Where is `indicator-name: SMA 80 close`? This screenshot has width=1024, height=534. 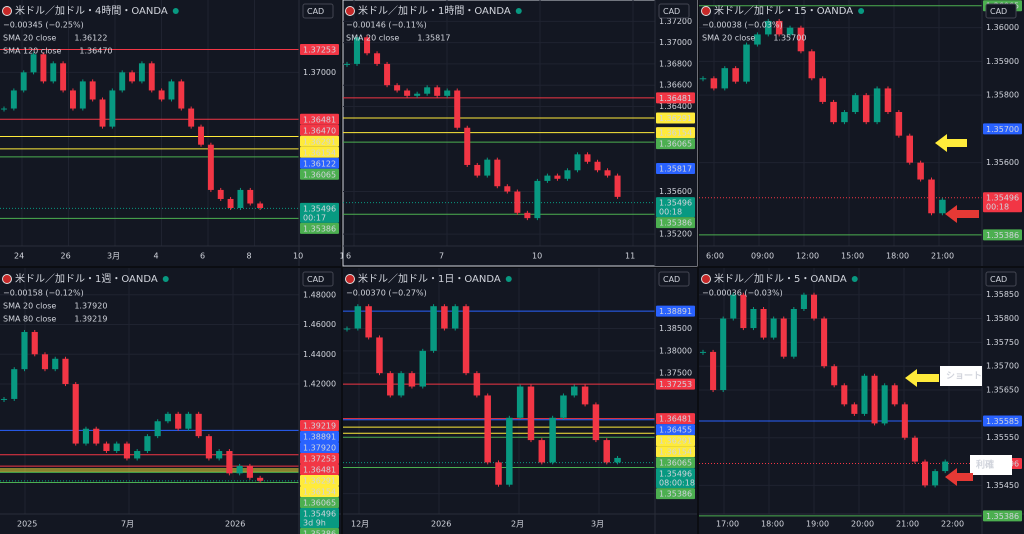
indicator-name: SMA 80 close is located at coordinates (29, 319).